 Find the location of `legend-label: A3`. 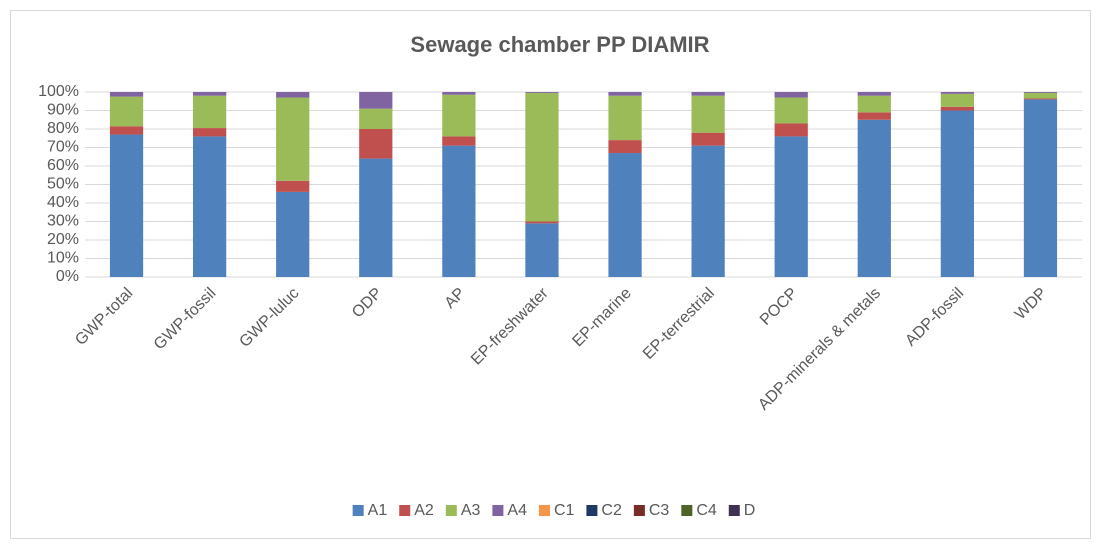

legend-label: A3 is located at coordinates (471, 510).